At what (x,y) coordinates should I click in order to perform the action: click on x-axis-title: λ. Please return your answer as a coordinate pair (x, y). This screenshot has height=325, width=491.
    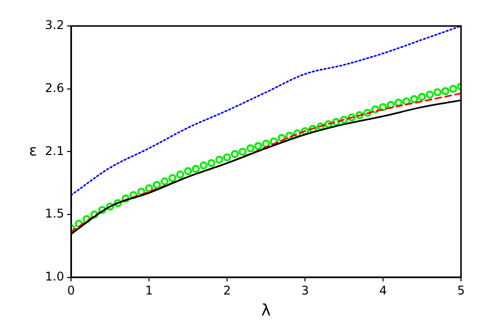
    Looking at the image, I should click on (266, 310).